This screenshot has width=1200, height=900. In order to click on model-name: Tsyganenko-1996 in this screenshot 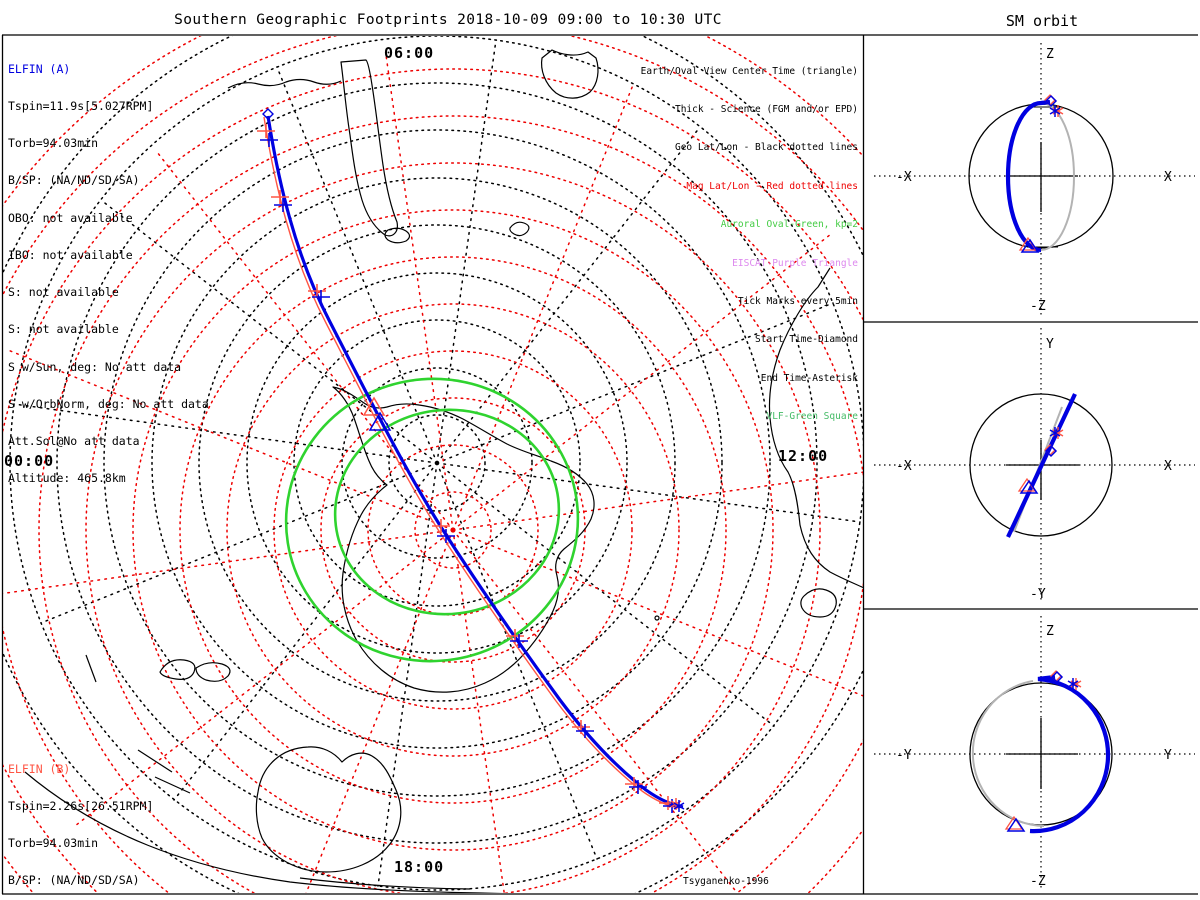, I will do `click(726, 881)`.